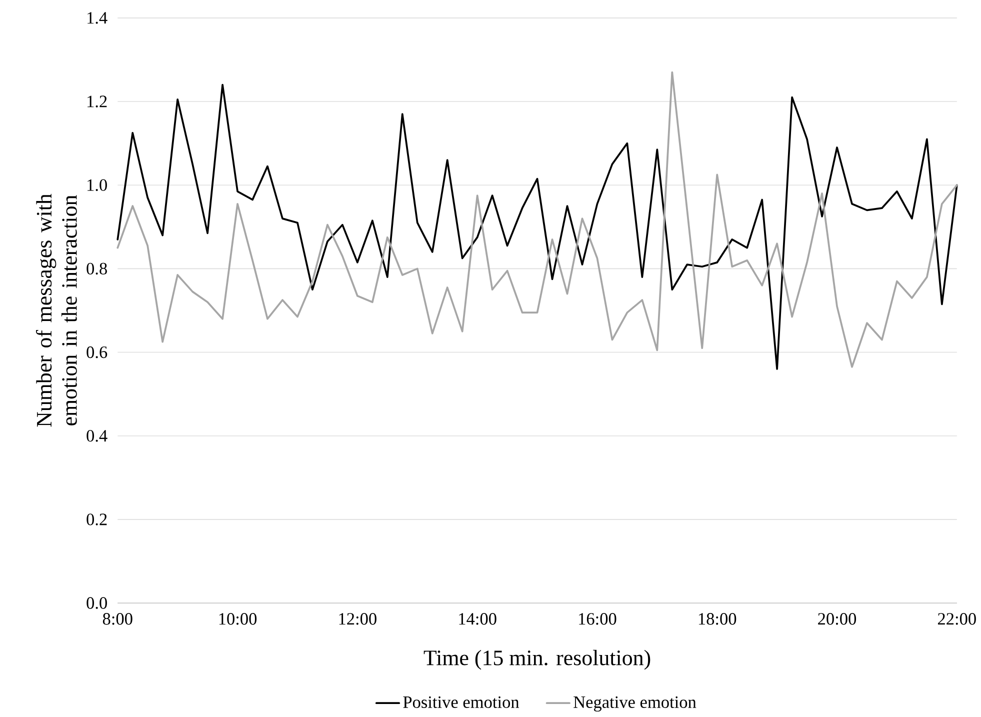 The image size is (981, 717). I want to click on legend-label: Negative emotion, so click(635, 704).